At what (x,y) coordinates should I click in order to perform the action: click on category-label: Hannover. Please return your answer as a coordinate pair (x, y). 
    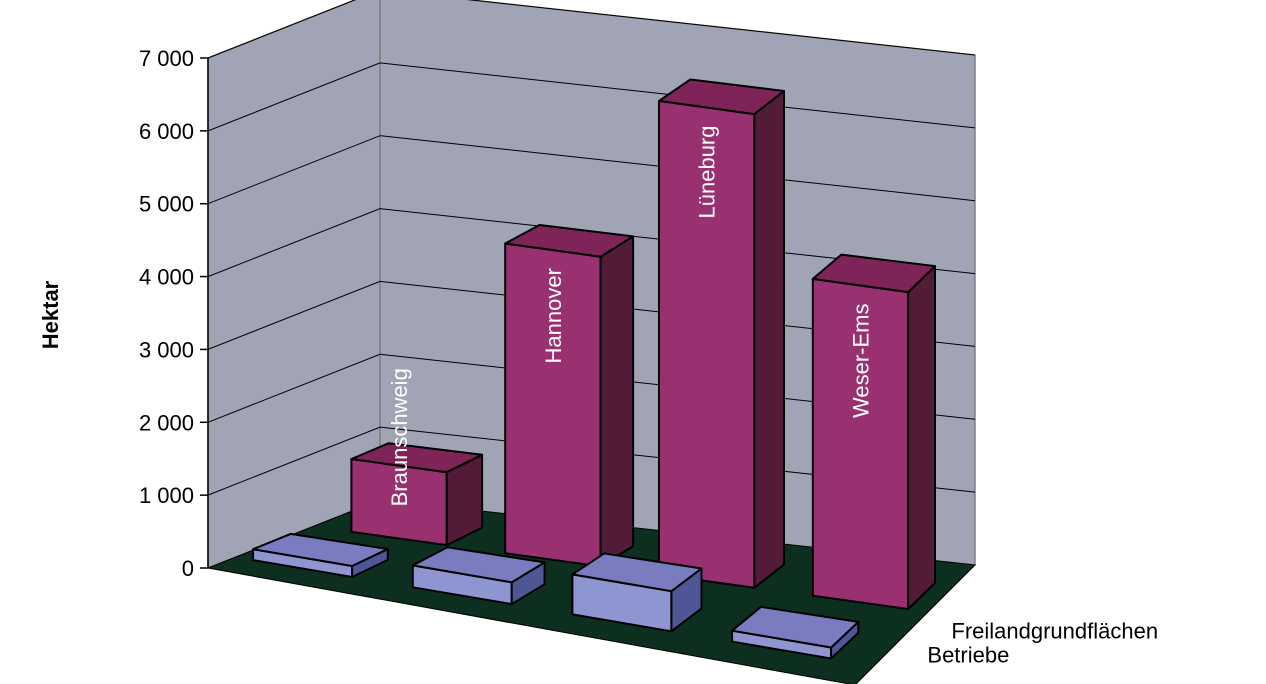
    Looking at the image, I should click on (553, 315).